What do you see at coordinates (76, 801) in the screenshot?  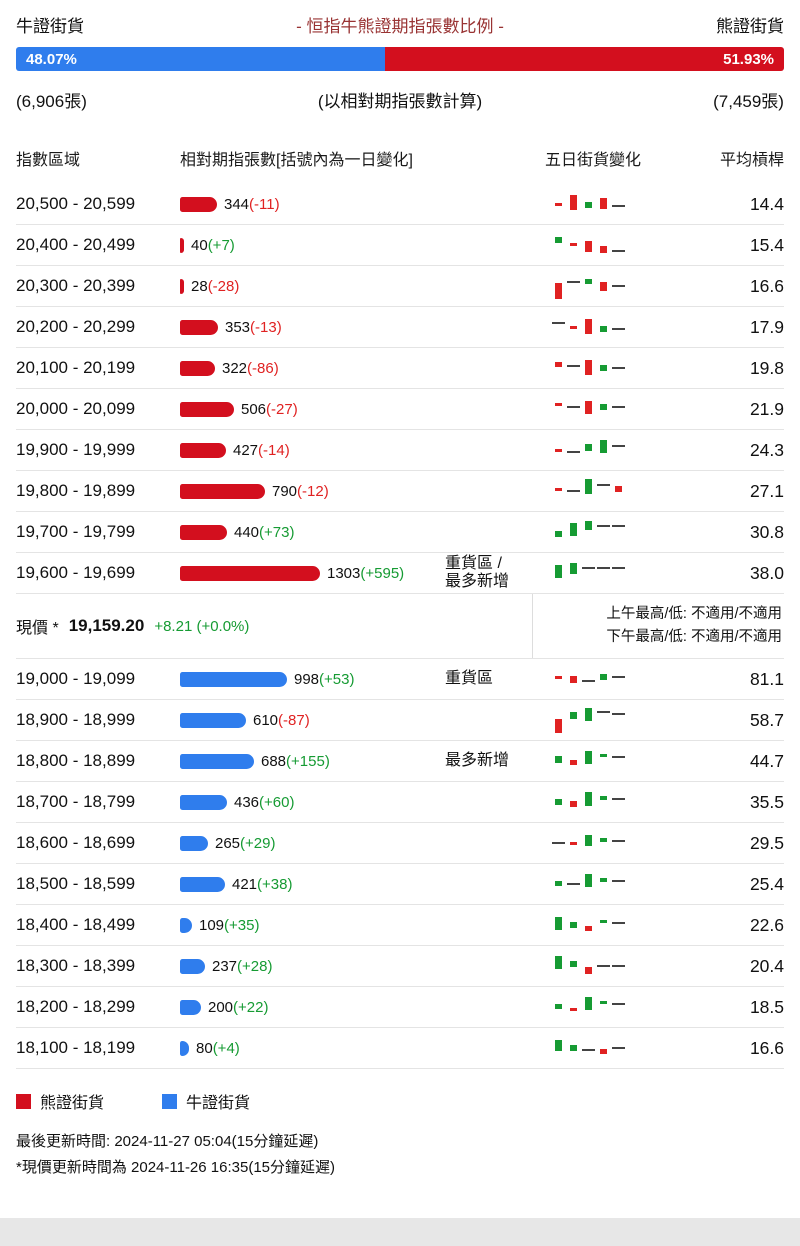 I see `index-range: 18,700 - 18,799` at bounding box center [76, 801].